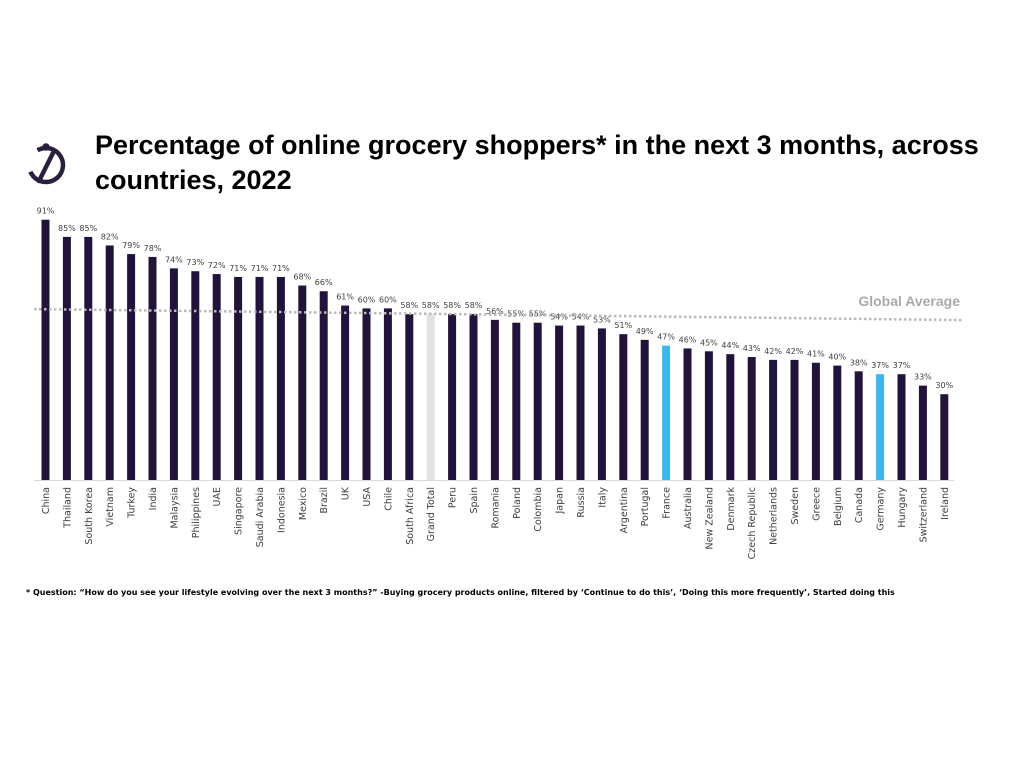  What do you see at coordinates (46, 211) in the screenshot?
I see `value-label: 91%` at bounding box center [46, 211].